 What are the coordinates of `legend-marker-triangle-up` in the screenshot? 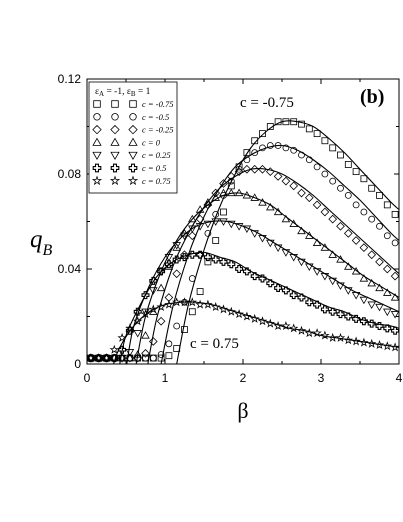 It's located at (115, 141).